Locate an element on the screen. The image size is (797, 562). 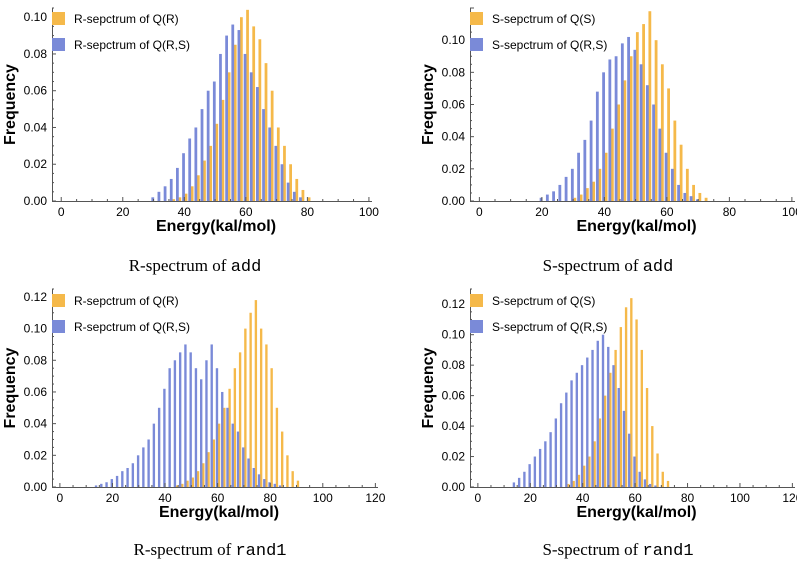
y-tick-label: 0.12 is located at coordinates (454, 304).